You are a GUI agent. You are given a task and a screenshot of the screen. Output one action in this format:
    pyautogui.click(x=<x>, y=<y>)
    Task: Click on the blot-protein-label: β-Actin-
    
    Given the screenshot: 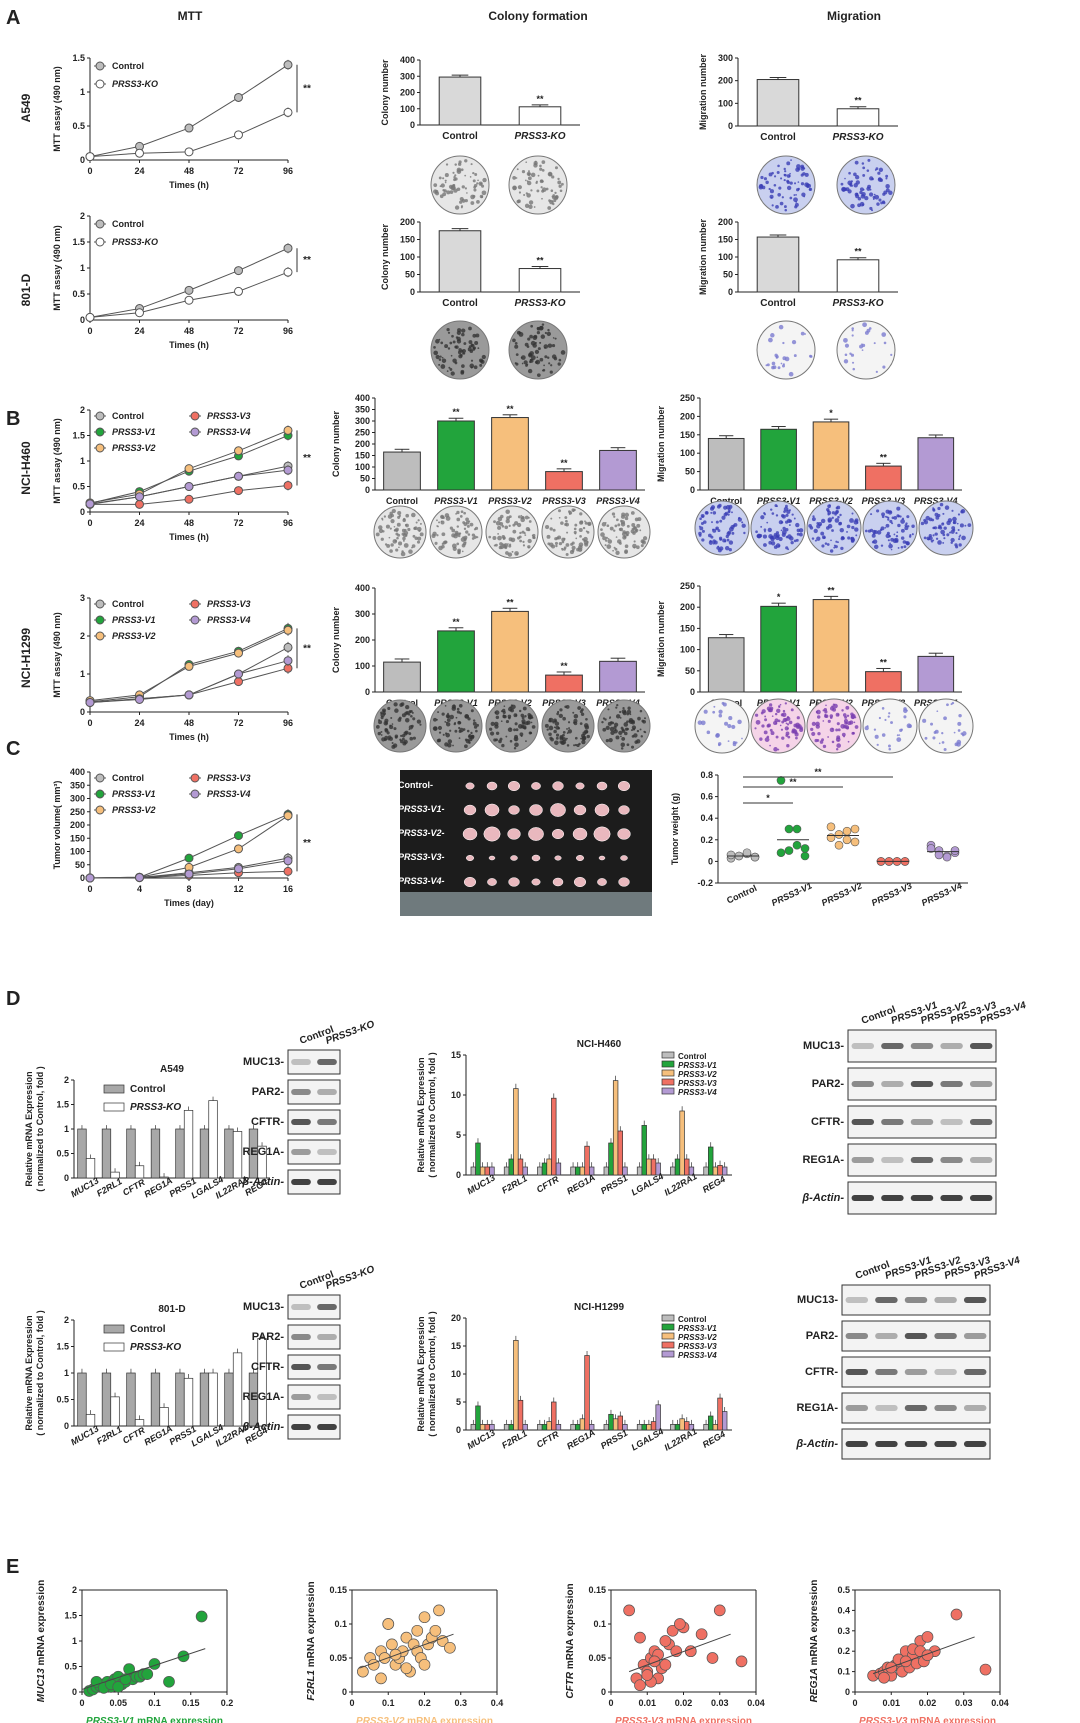 What is the action you would take?
    pyautogui.click(x=262, y=1182)
    